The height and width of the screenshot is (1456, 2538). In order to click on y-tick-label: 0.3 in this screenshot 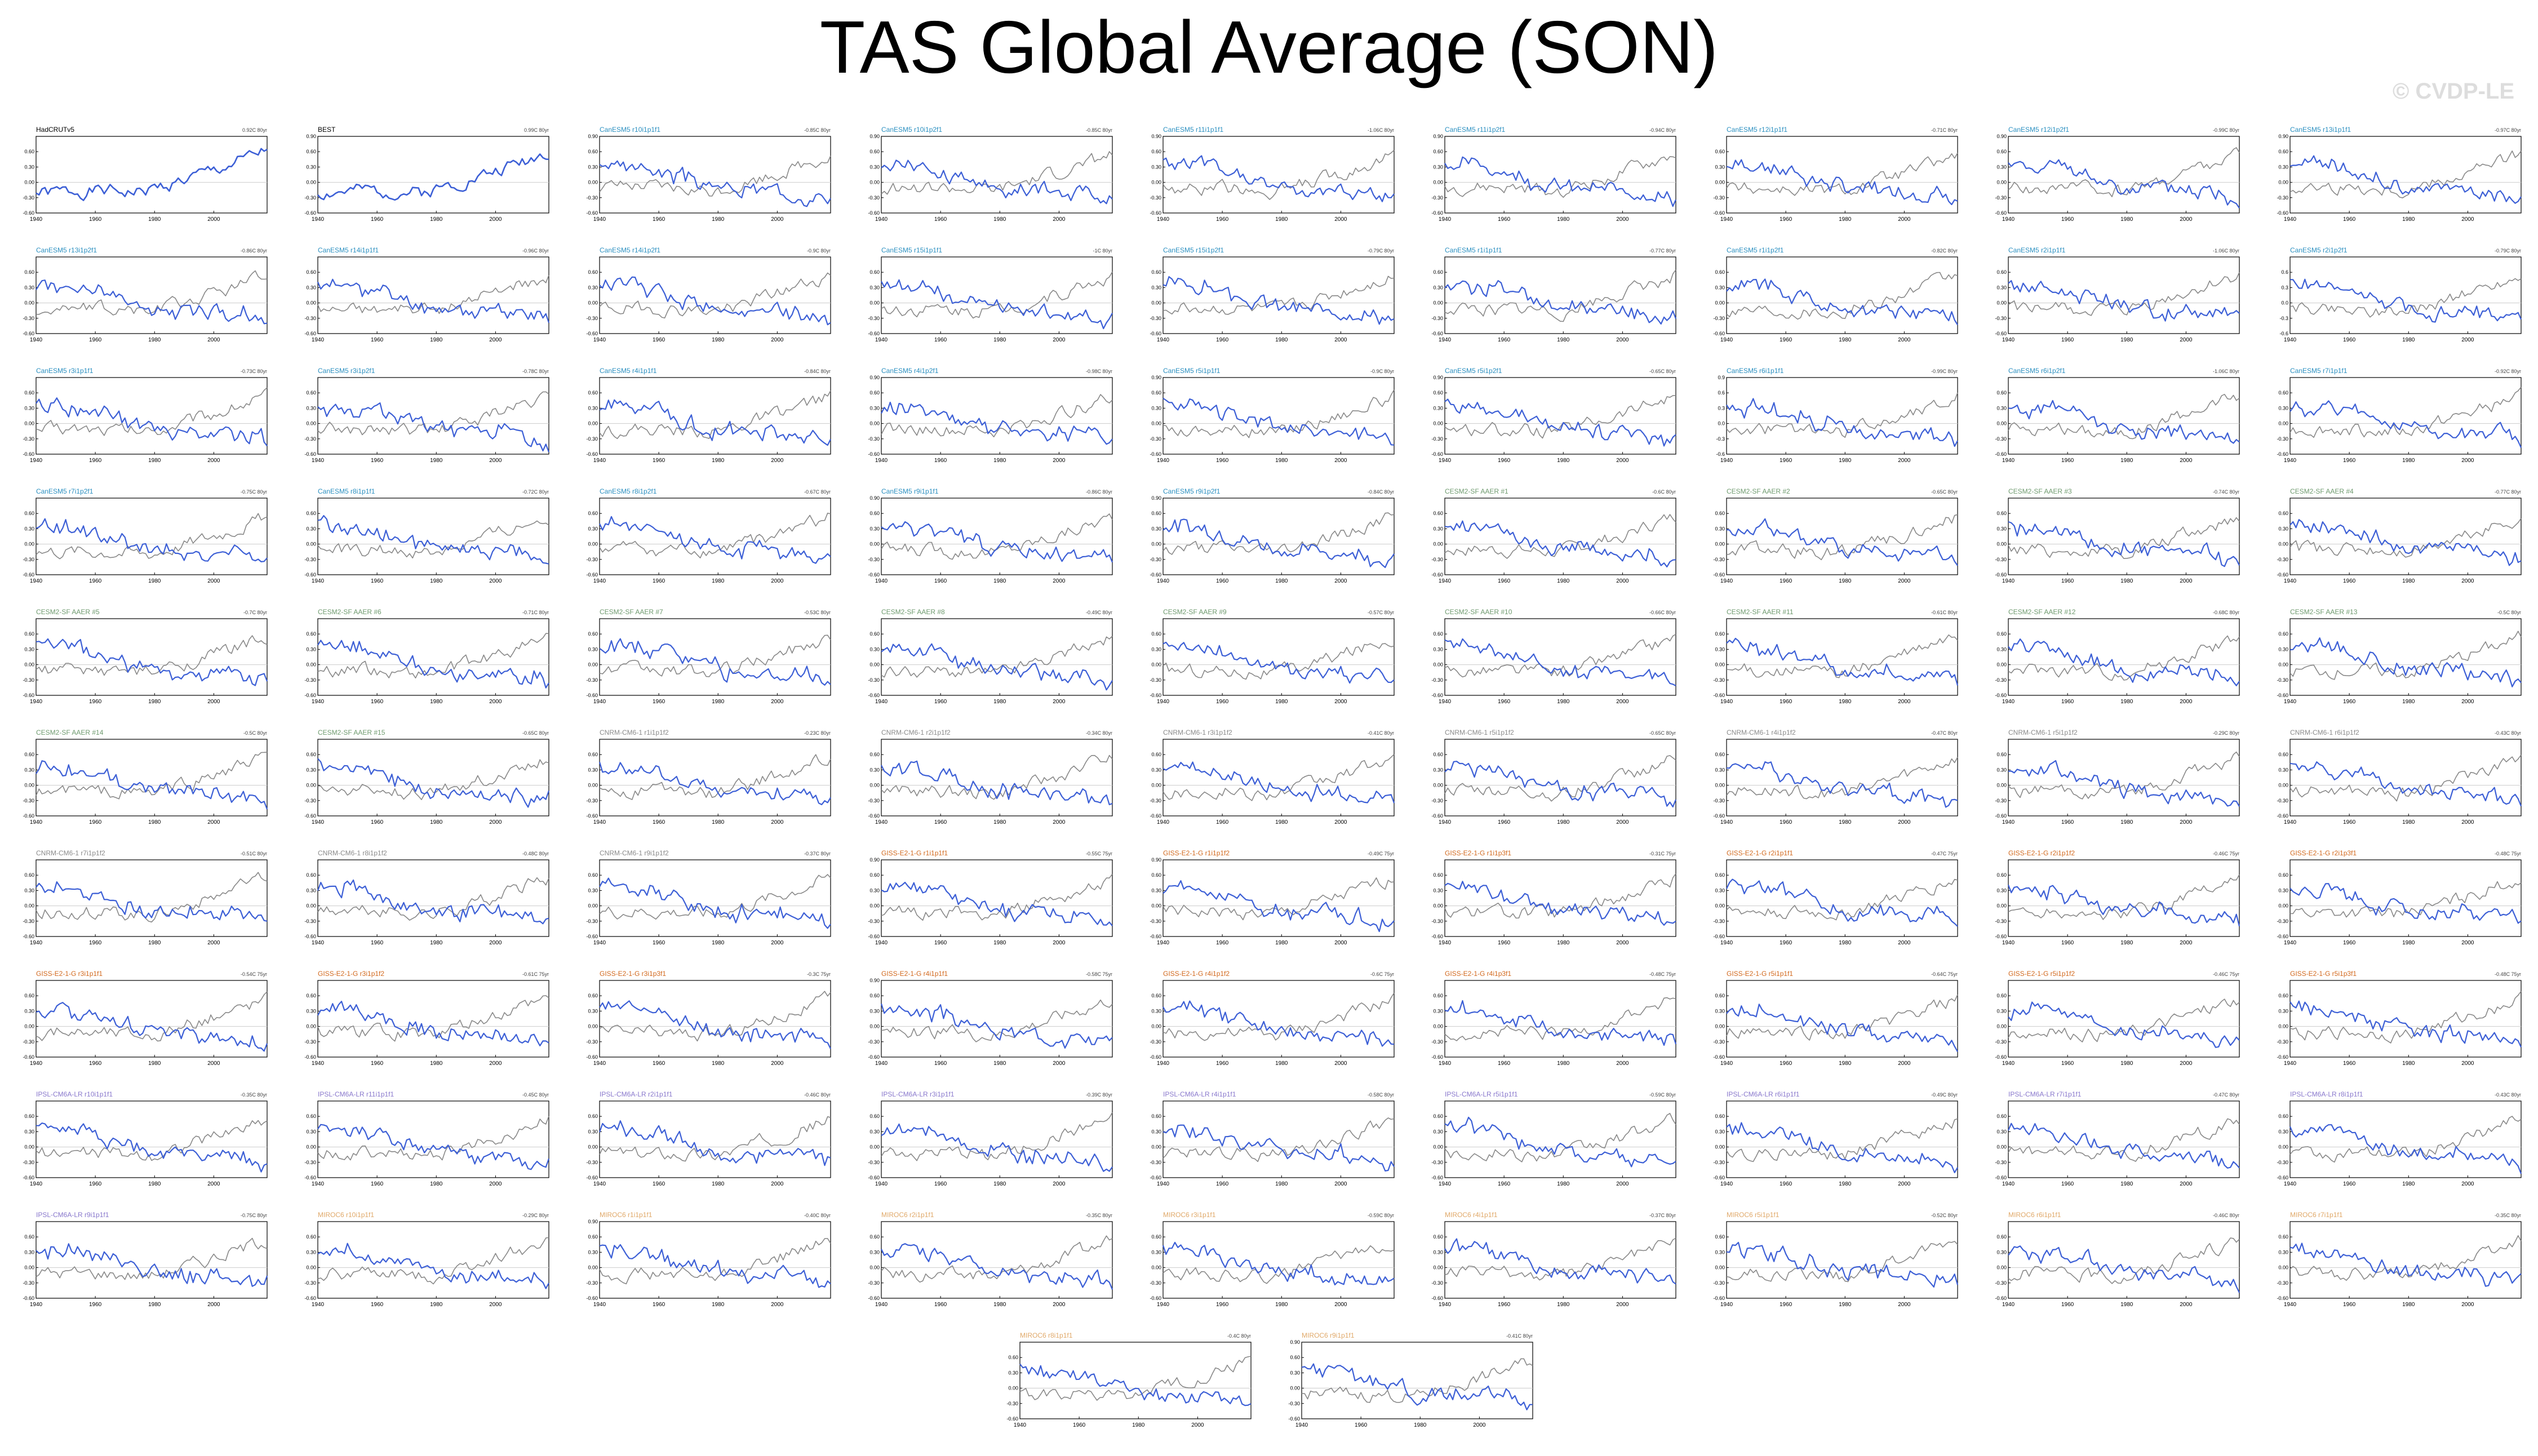, I will do `click(2284, 287)`.